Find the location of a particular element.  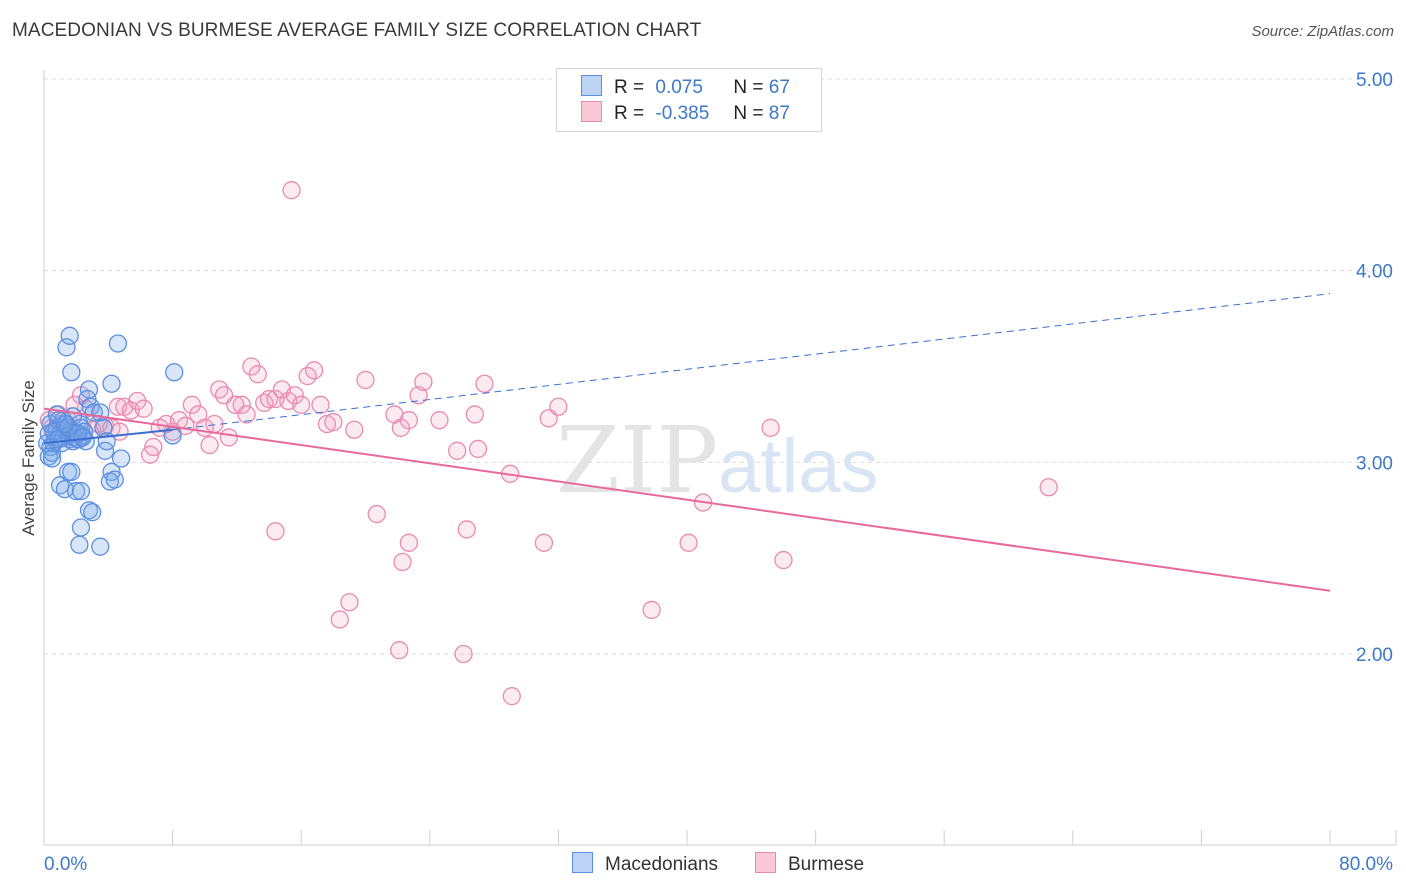

macedonian-trend-extension is located at coordinates (751, 362).